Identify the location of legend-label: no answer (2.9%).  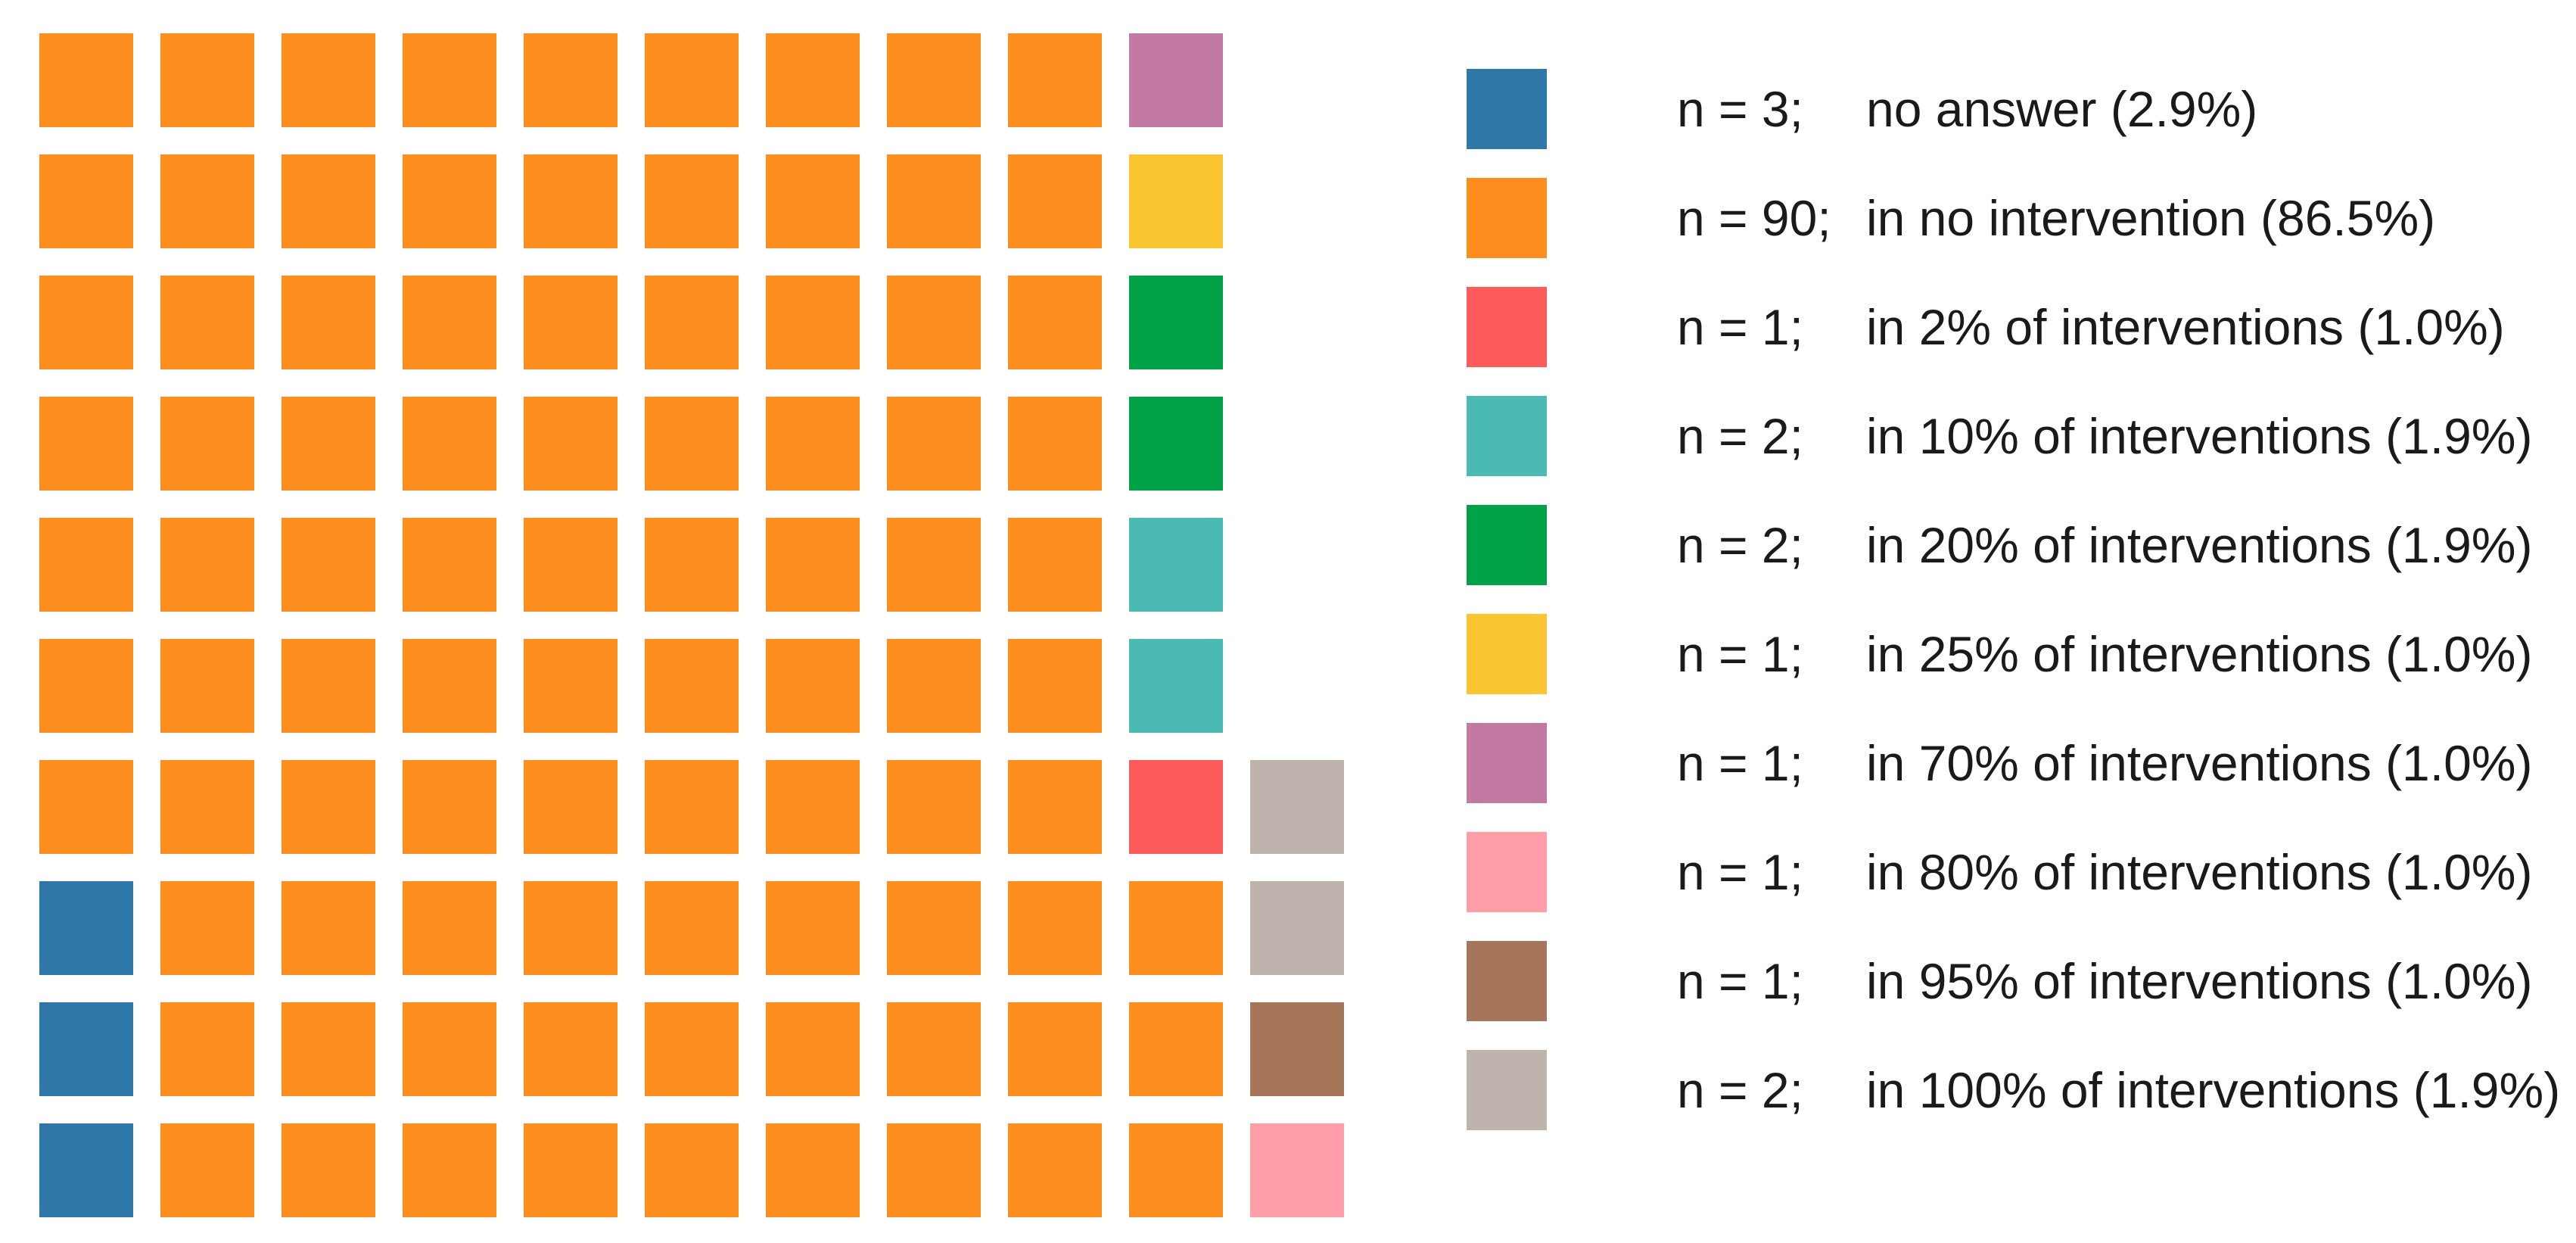
(2062, 109).